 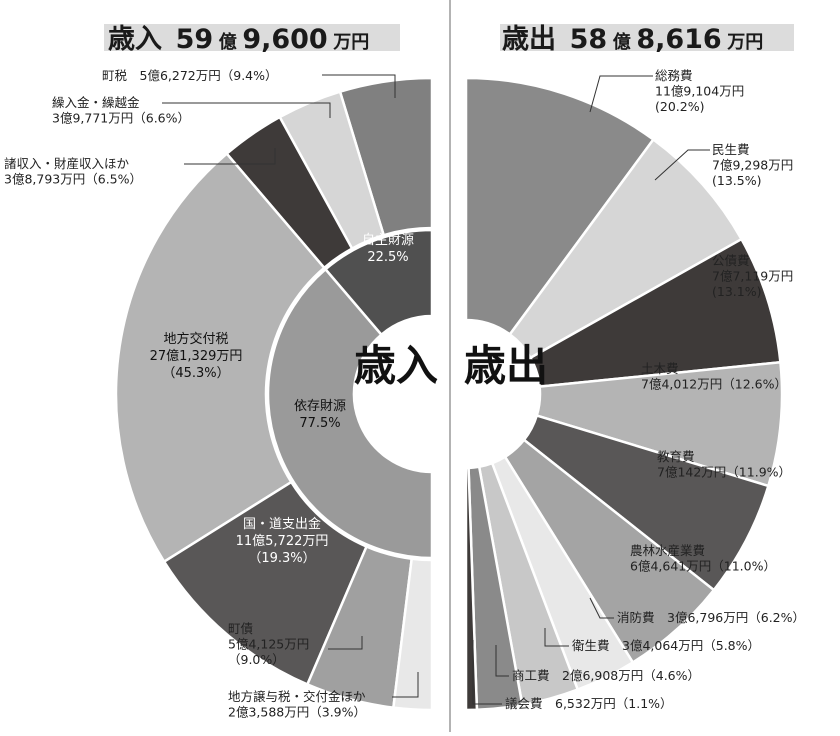 I want to click on revenue-outer-label-0-line: 町税 5億6,272万円（9.4%）, so click(x=190, y=75).